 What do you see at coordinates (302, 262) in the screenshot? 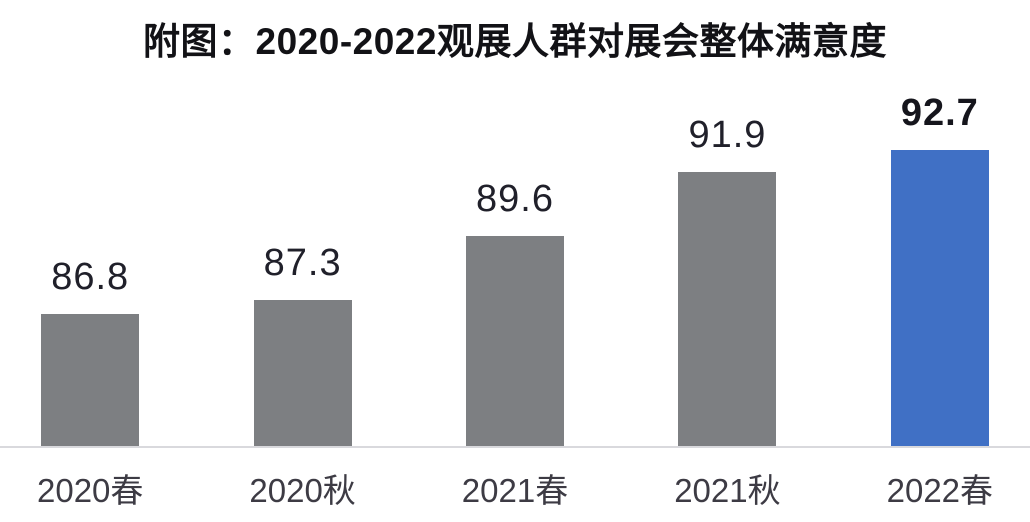
I see `bar-value-label: 87.3` at bounding box center [302, 262].